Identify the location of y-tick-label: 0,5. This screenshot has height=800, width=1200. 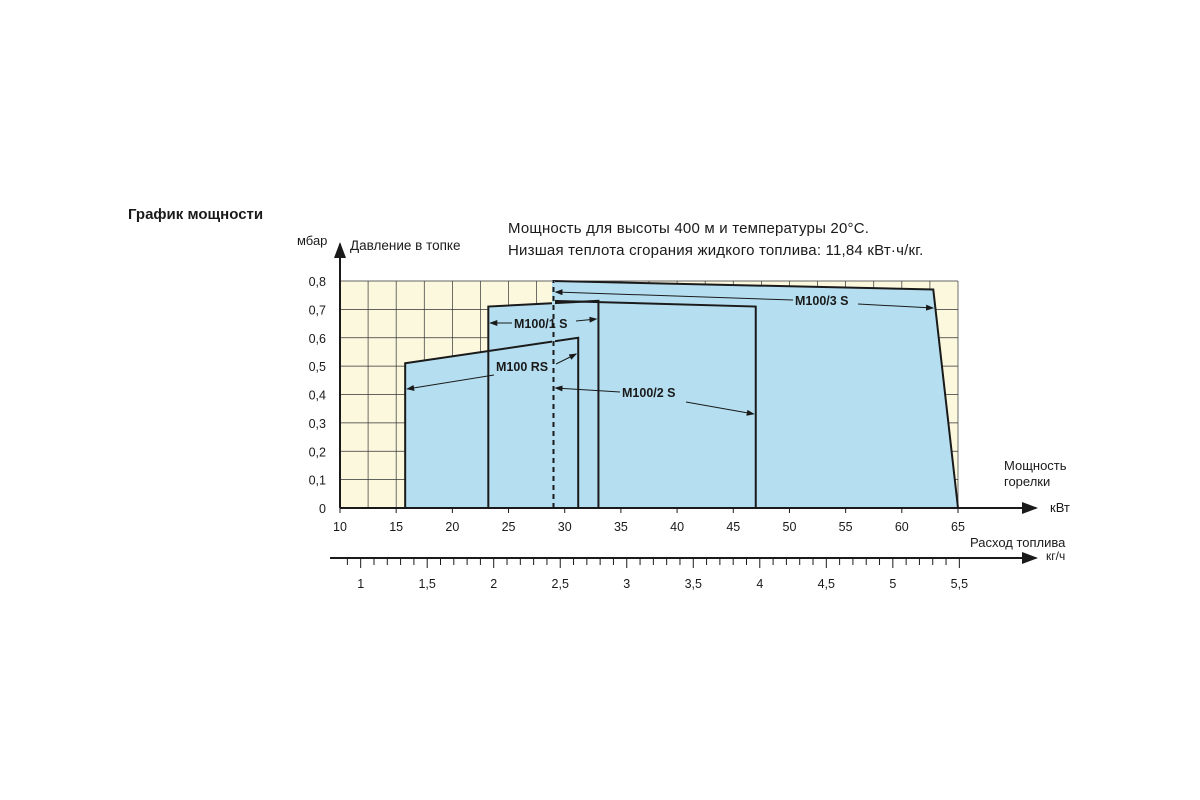
(317, 367).